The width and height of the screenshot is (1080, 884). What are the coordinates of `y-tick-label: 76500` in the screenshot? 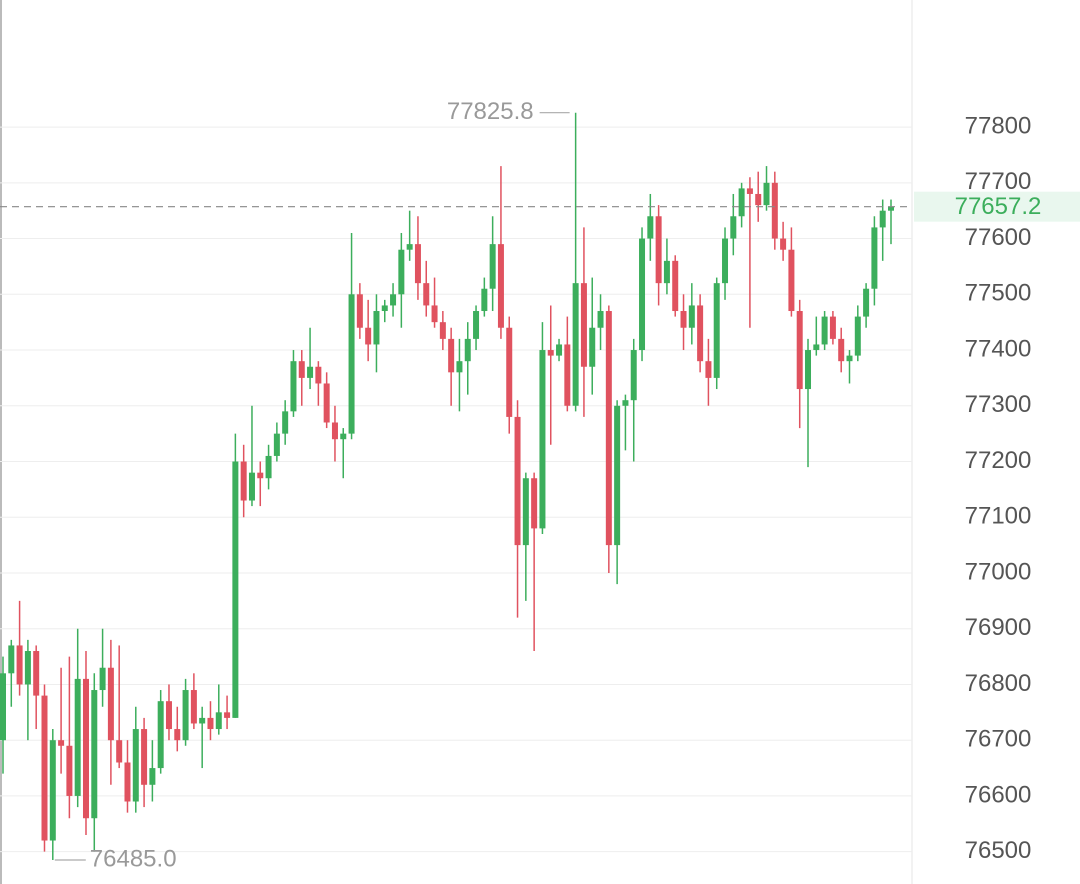 It's located at (998, 850).